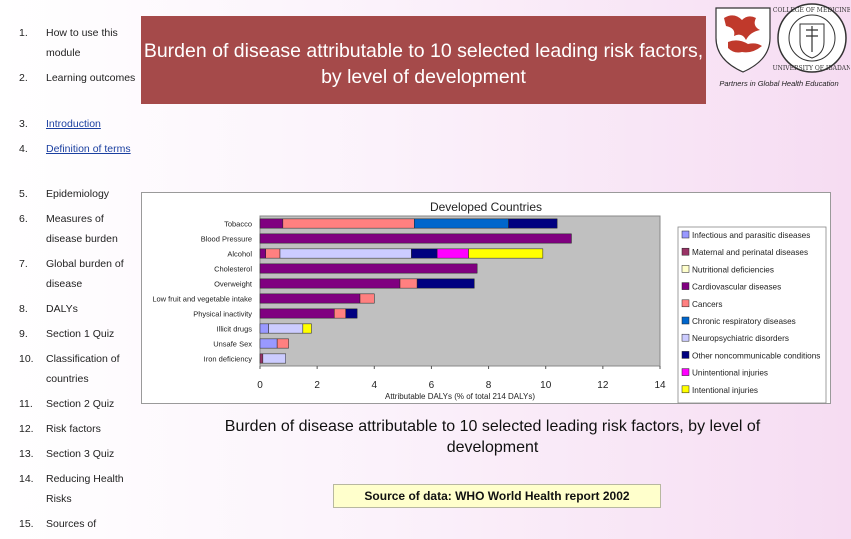 The height and width of the screenshot is (539, 851). Describe the element at coordinates (750, 252) in the screenshot. I see `legend-entry: Maternal and perinatal diseases` at that location.